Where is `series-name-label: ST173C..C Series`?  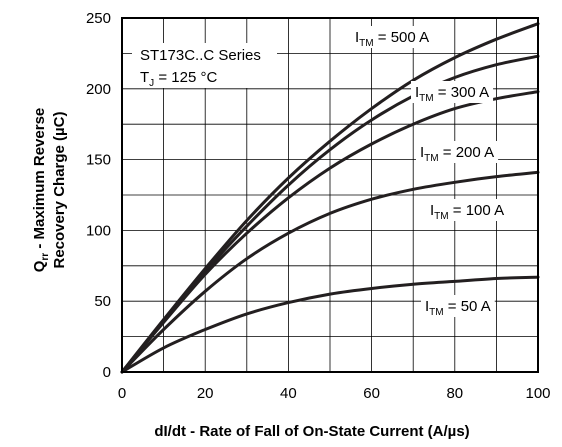 series-name-label: ST173C..C Series is located at coordinates (200, 55).